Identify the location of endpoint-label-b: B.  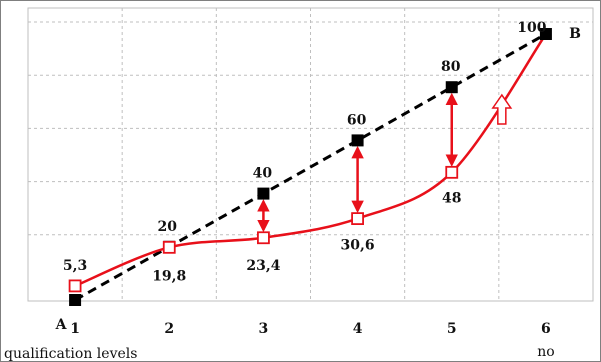
(575, 34).